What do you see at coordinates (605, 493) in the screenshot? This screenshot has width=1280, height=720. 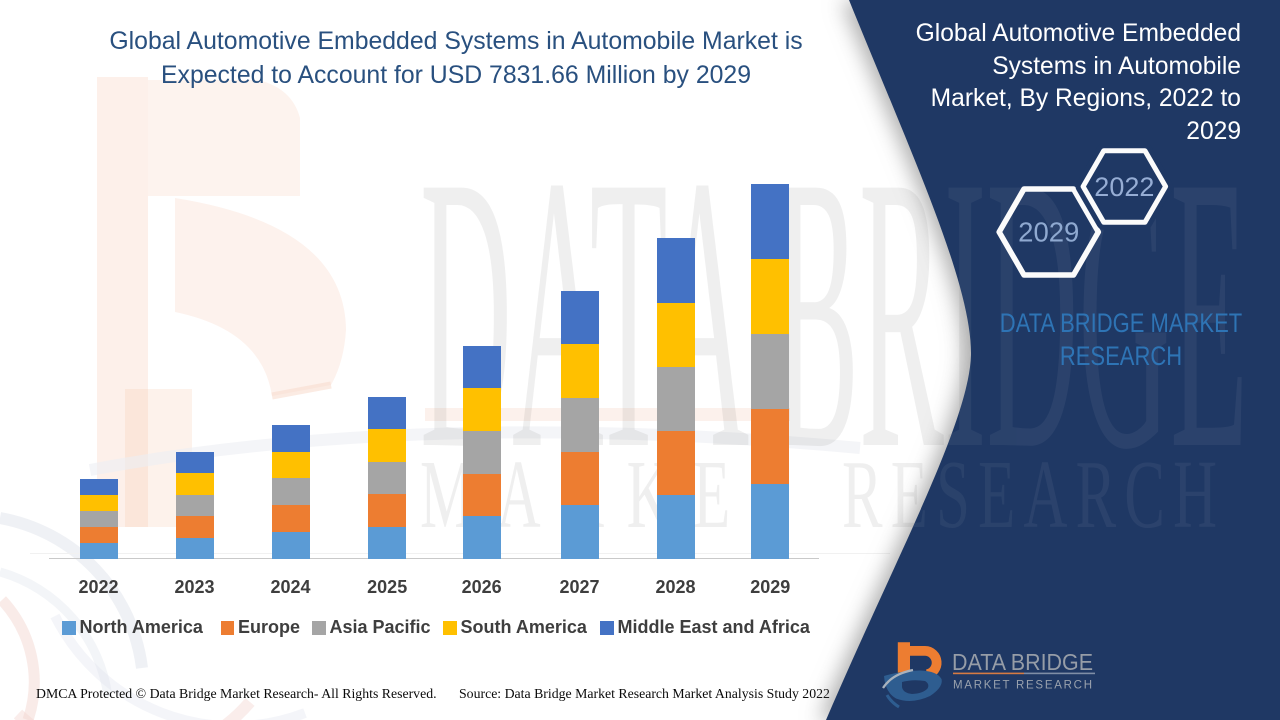 I see `svg-text: MARKET` at bounding box center [605, 493].